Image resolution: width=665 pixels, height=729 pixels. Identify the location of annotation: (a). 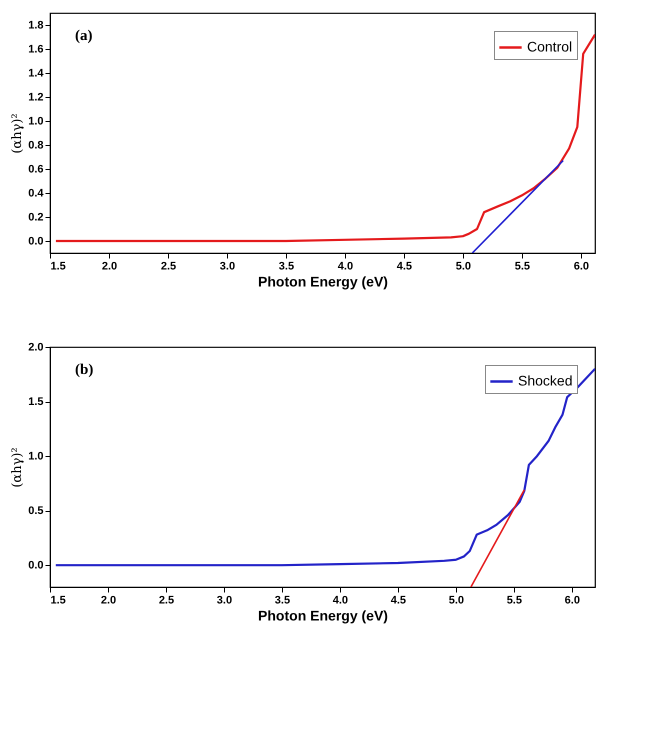
(83, 36).